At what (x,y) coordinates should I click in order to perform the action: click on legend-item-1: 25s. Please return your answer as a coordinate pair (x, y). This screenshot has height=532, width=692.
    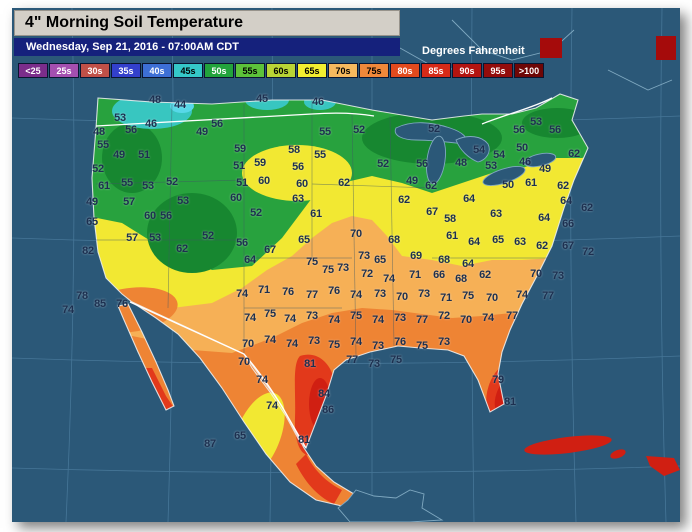
    Looking at the image, I should click on (64, 70).